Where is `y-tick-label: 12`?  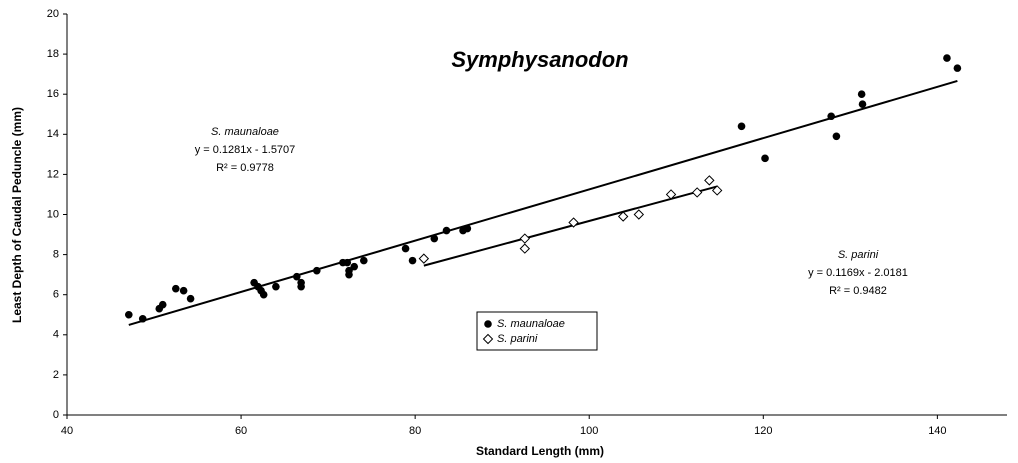 y-tick-label: 12 is located at coordinates (53, 174).